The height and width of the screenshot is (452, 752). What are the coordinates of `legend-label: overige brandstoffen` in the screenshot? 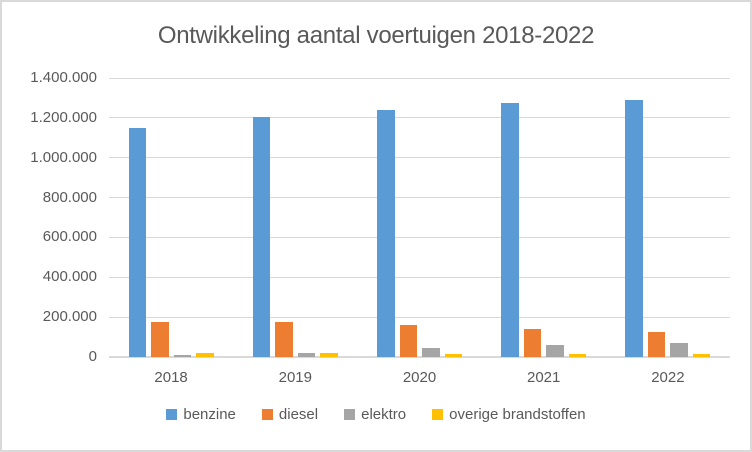 It's located at (517, 414).